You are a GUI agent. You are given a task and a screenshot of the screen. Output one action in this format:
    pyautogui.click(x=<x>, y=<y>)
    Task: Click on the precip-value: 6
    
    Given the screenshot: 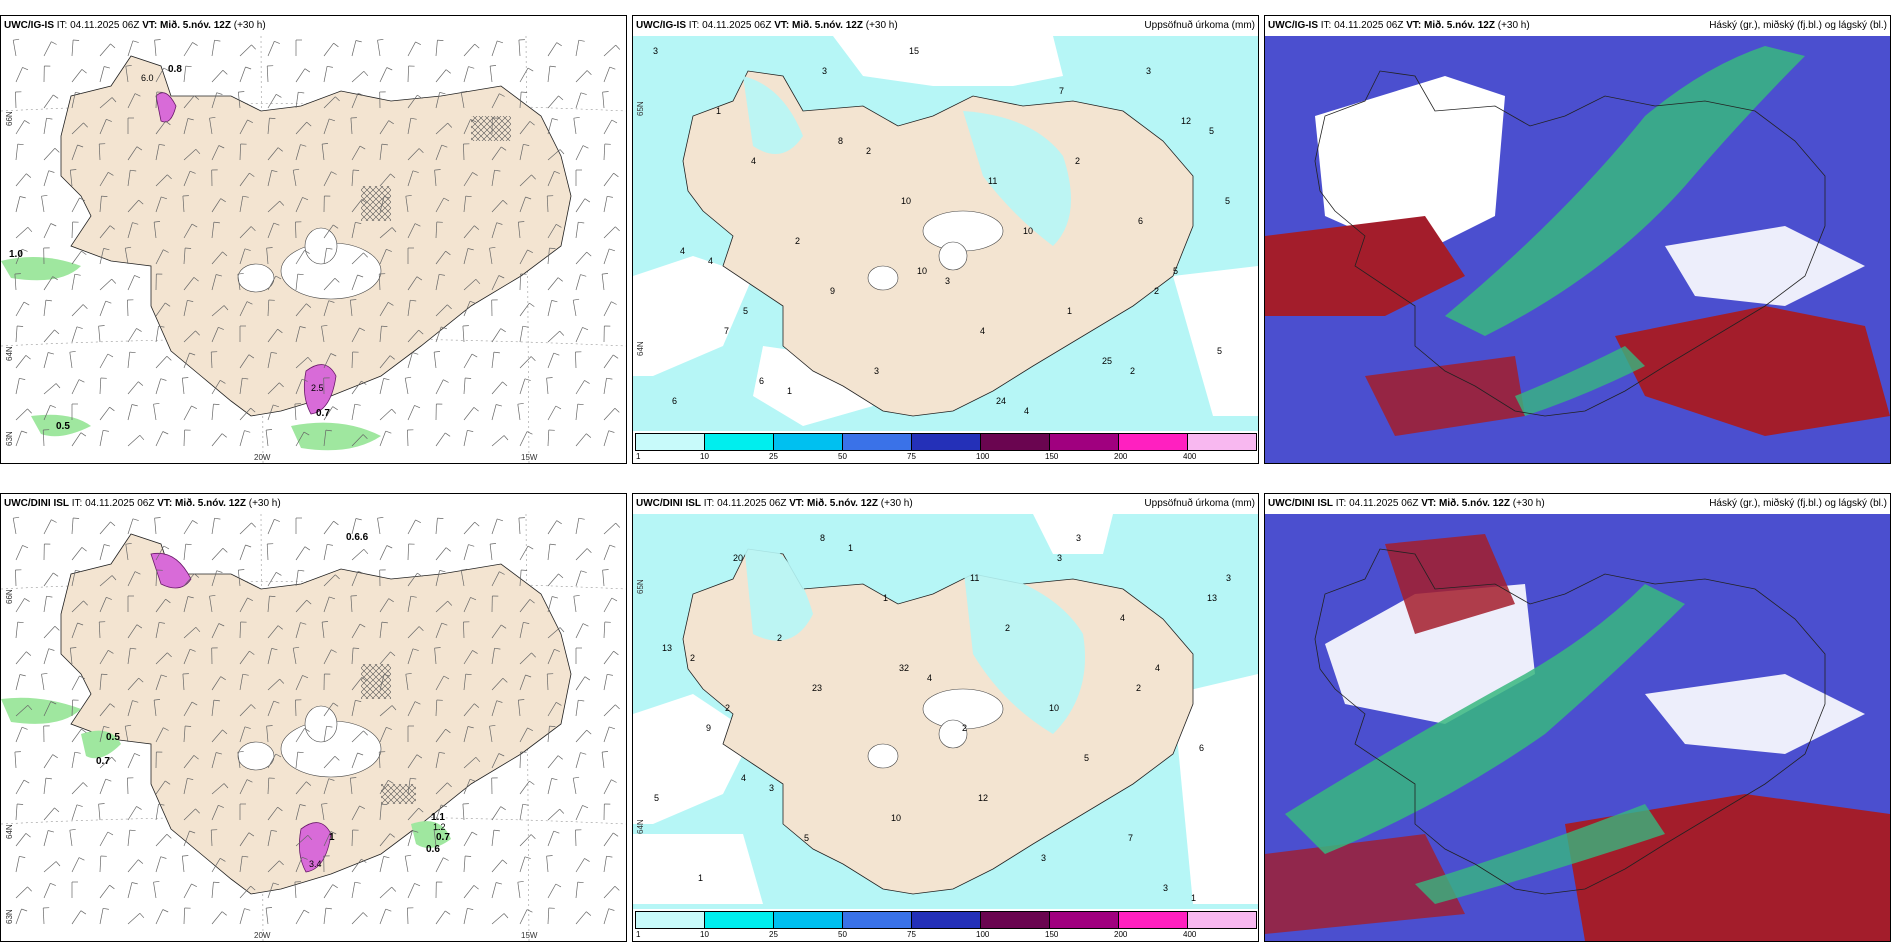 What is the action you would take?
    pyautogui.click(x=1202, y=748)
    